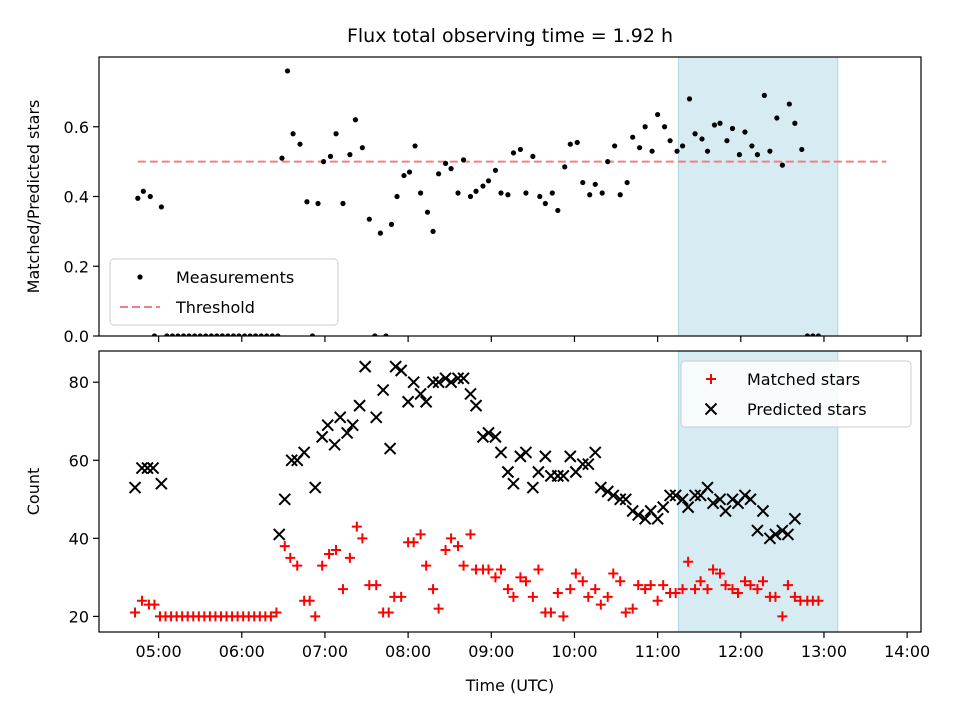 Image resolution: width=960 pixels, height=720 pixels. Describe the element at coordinates (215, 307) in the screenshot. I see `legend-entry-label: Threshold` at that location.